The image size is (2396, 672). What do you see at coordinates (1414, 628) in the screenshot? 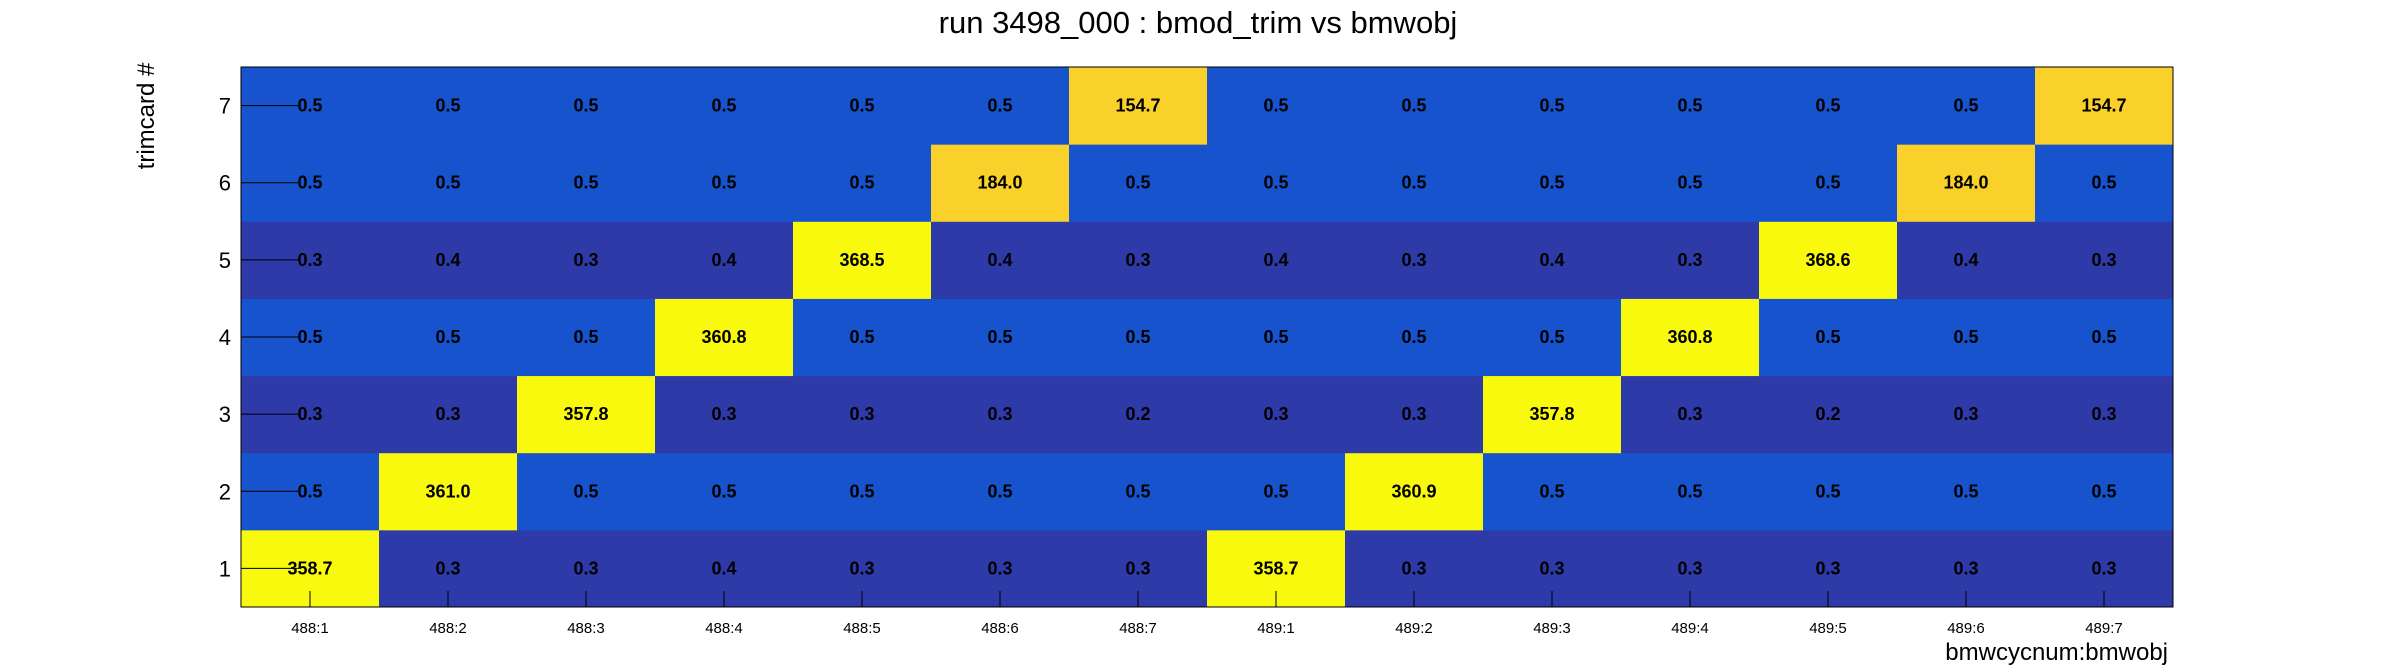
I see `x-tick-label: 489:2` at bounding box center [1414, 628].